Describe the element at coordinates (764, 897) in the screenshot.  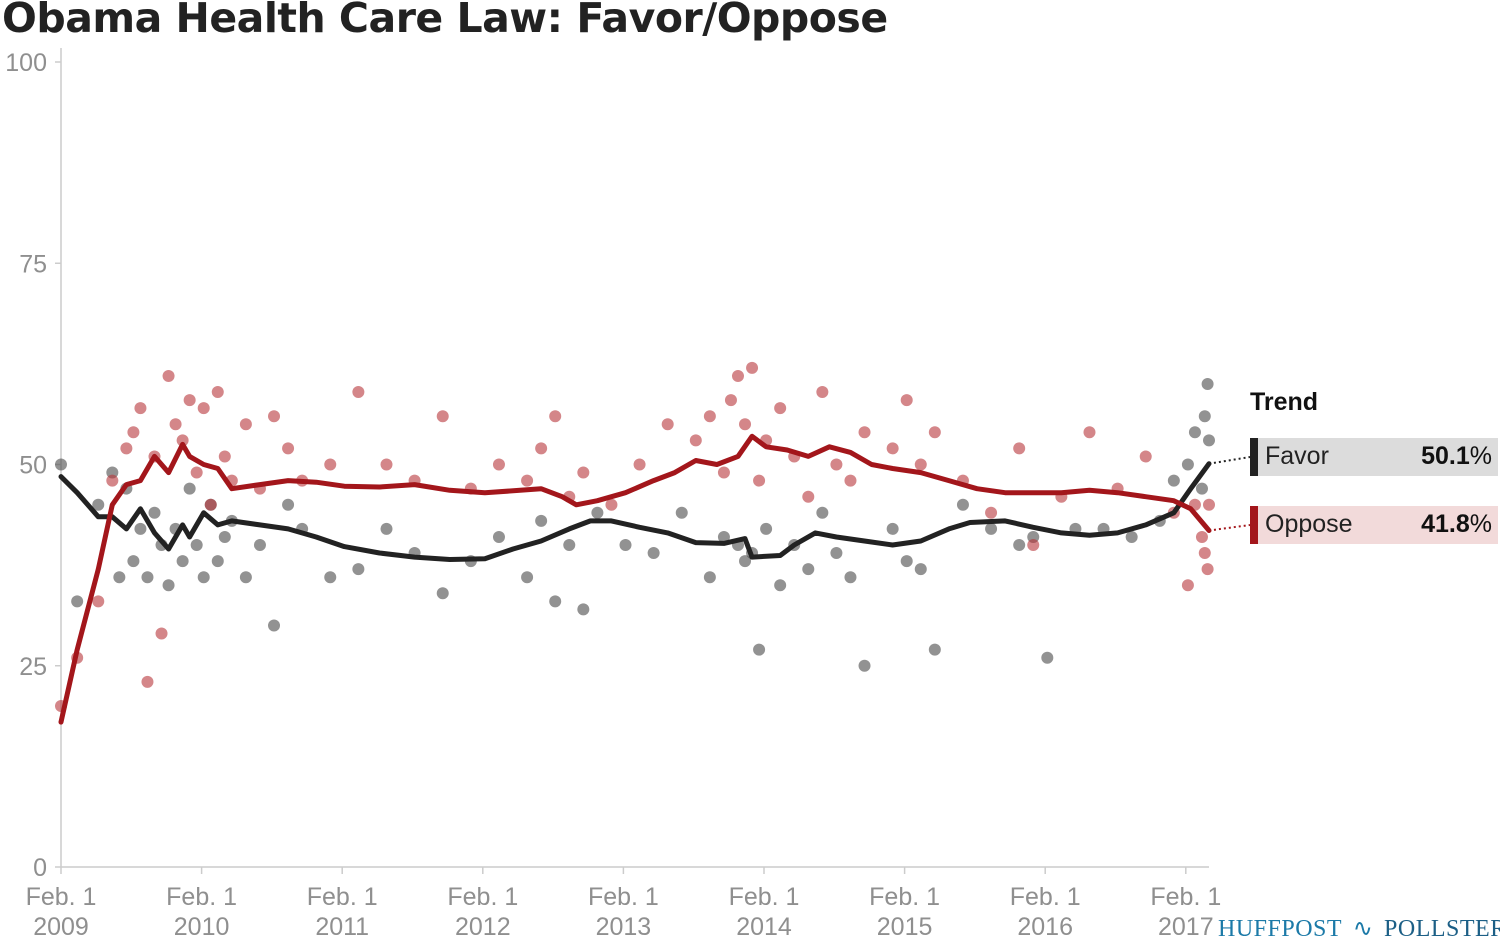
I see `x-tick-label-2014: Feb. 1` at that location.